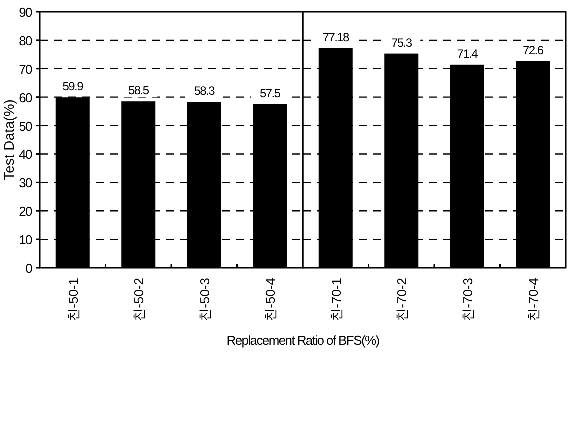  Describe the element at coordinates (73, 87) in the screenshot. I see `data-label: 59.9` at that location.